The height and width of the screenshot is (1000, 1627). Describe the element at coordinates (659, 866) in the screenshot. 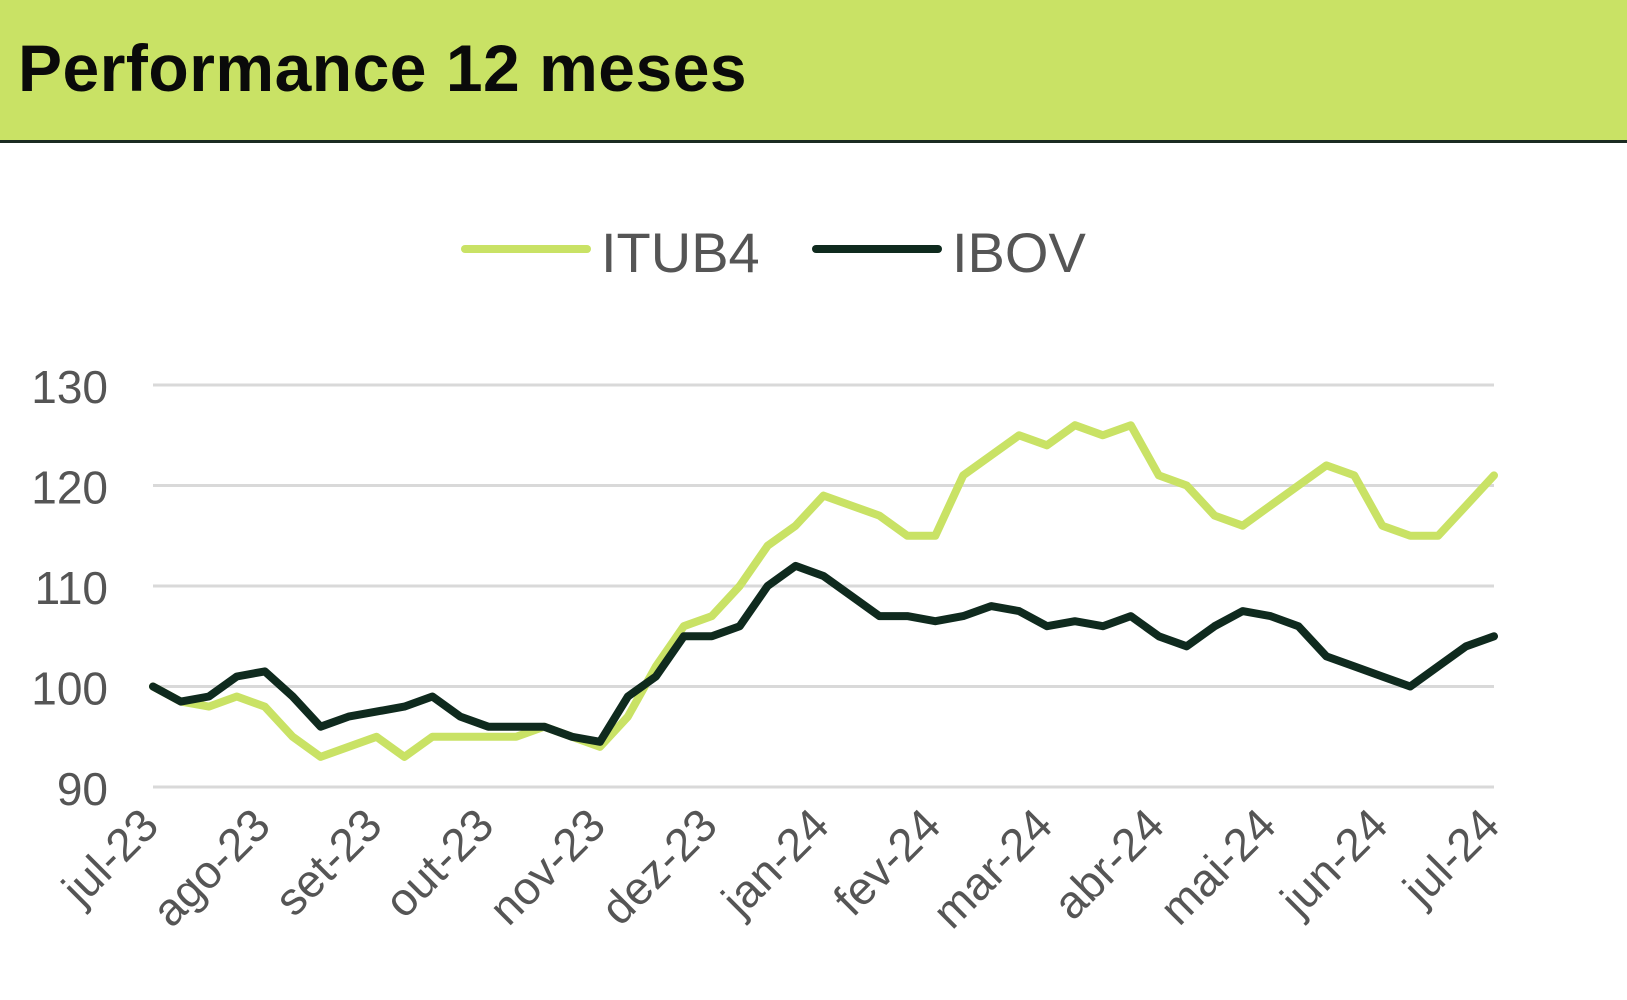

I see `x-tick-label: dez-23` at that location.